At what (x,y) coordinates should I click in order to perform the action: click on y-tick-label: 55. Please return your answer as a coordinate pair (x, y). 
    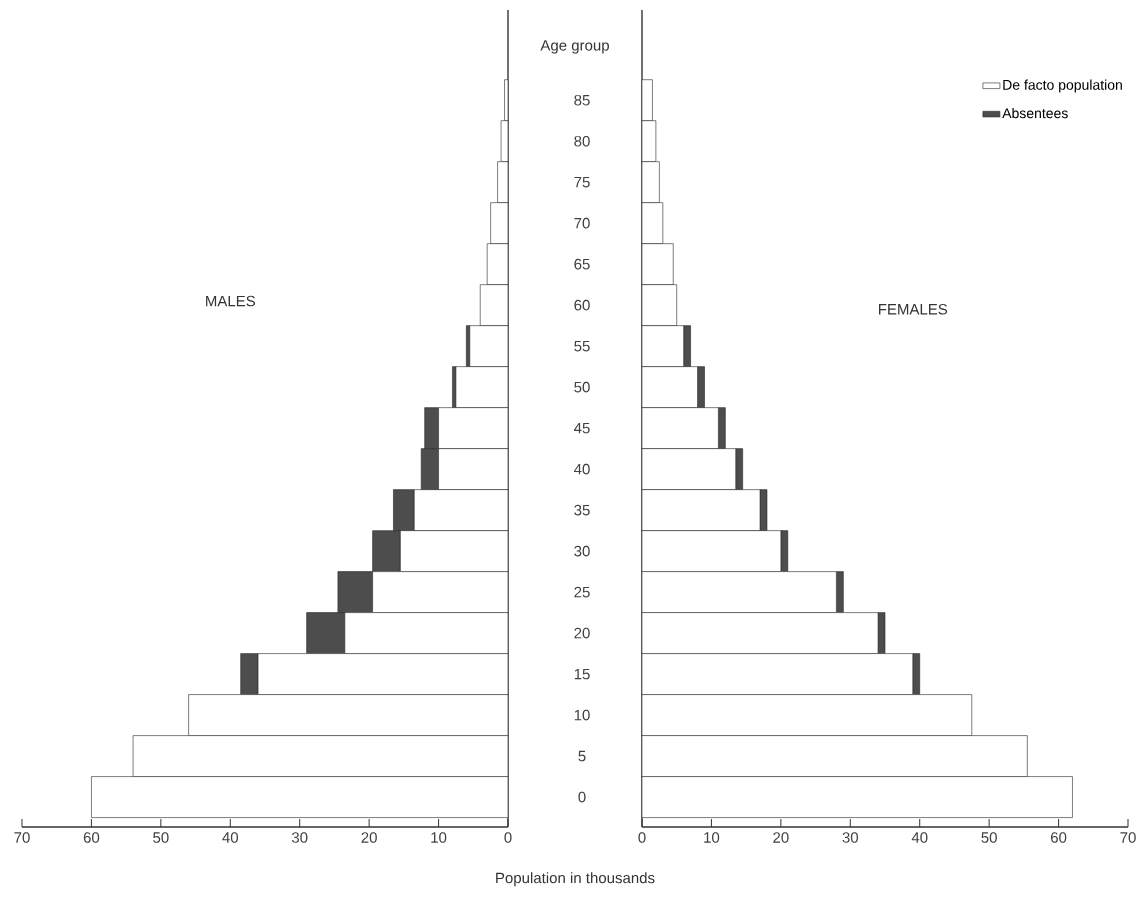
    Looking at the image, I should click on (582, 346).